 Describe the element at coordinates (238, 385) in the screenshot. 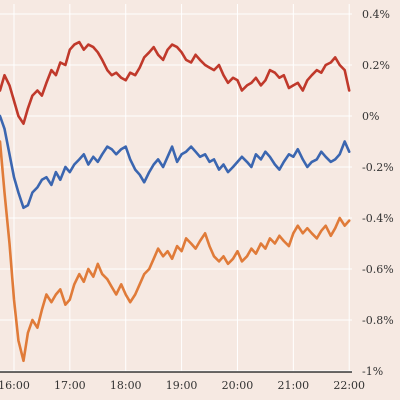

I see `x-tick-label: 20:00` at that location.